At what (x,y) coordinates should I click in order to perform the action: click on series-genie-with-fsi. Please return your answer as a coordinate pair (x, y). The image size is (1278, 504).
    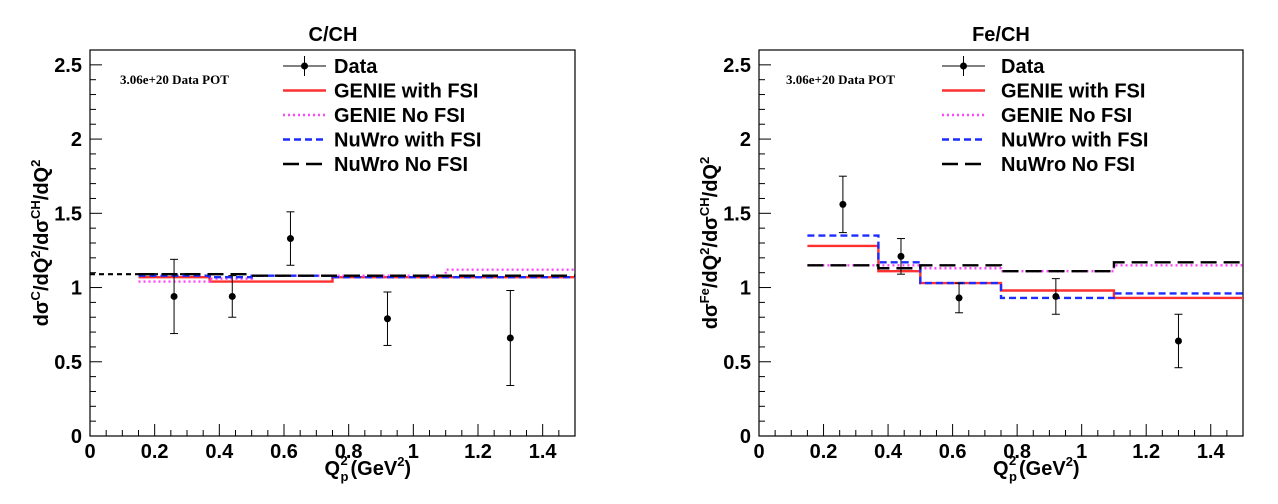
    Looking at the image, I should click on (1025, 272).